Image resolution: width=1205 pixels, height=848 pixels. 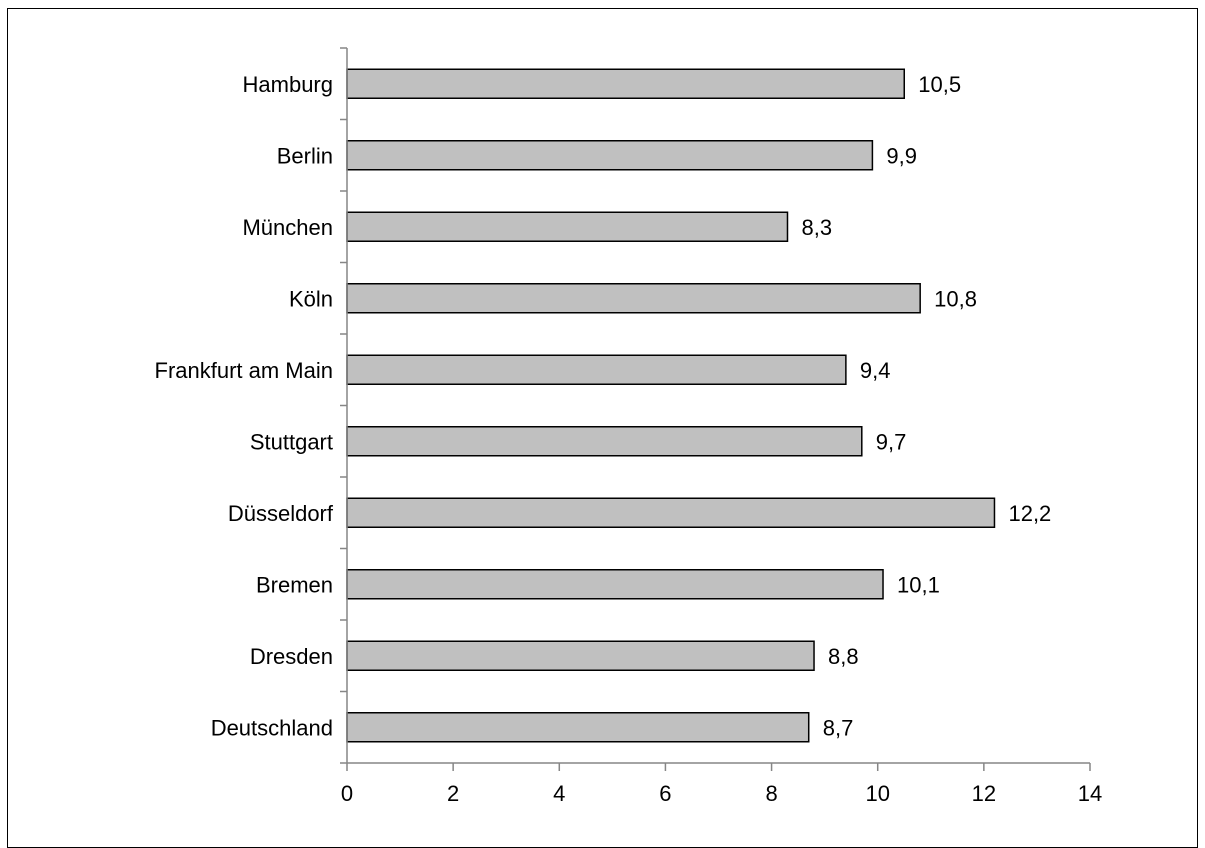 I want to click on x-tick-label: 14, so click(x=1090, y=793).